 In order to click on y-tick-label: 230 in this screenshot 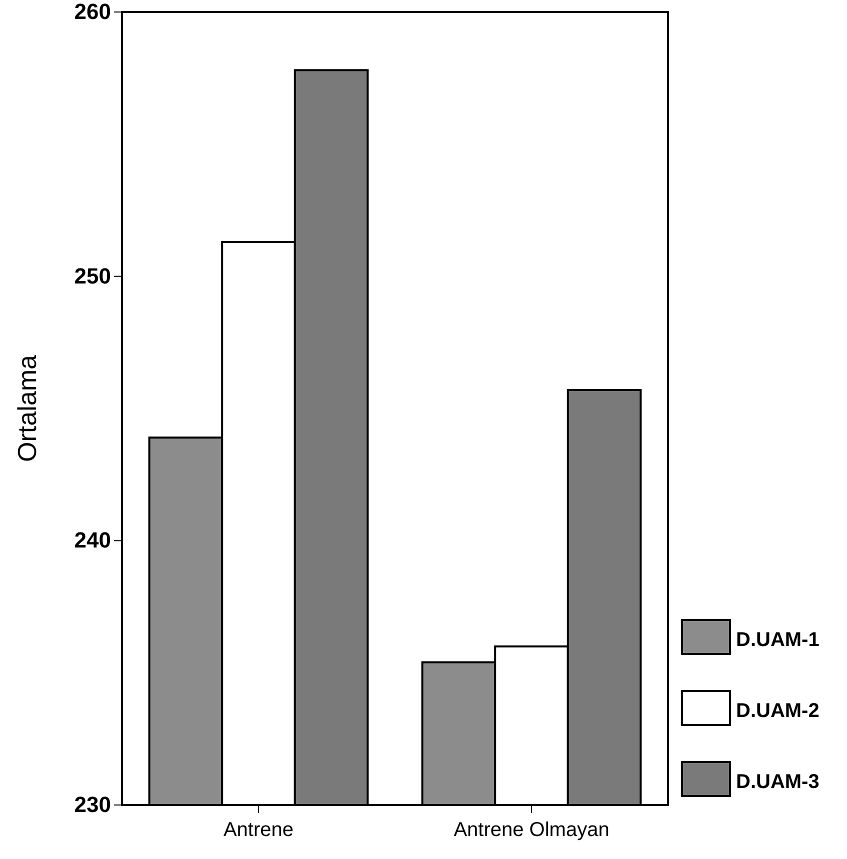, I will do `click(92, 805)`.